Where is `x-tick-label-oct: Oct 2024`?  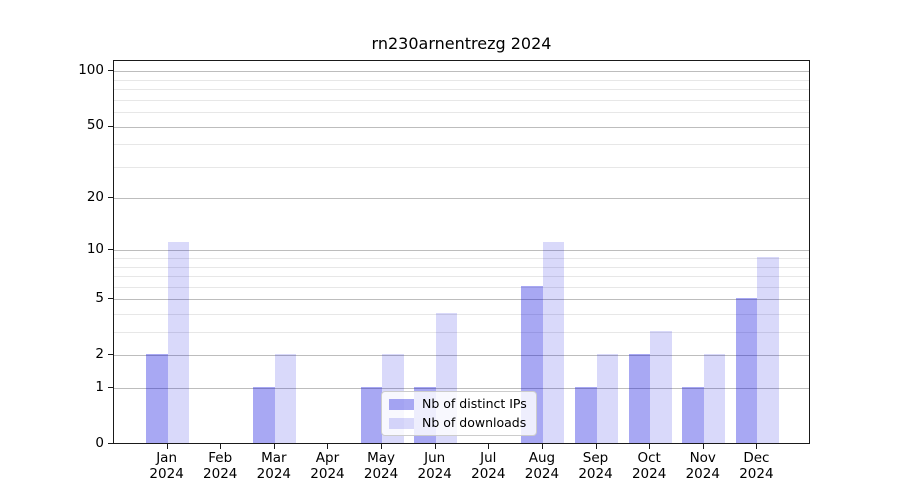
x-tick-label-oct: Oct 2024 is located at coordinates (649, 466).